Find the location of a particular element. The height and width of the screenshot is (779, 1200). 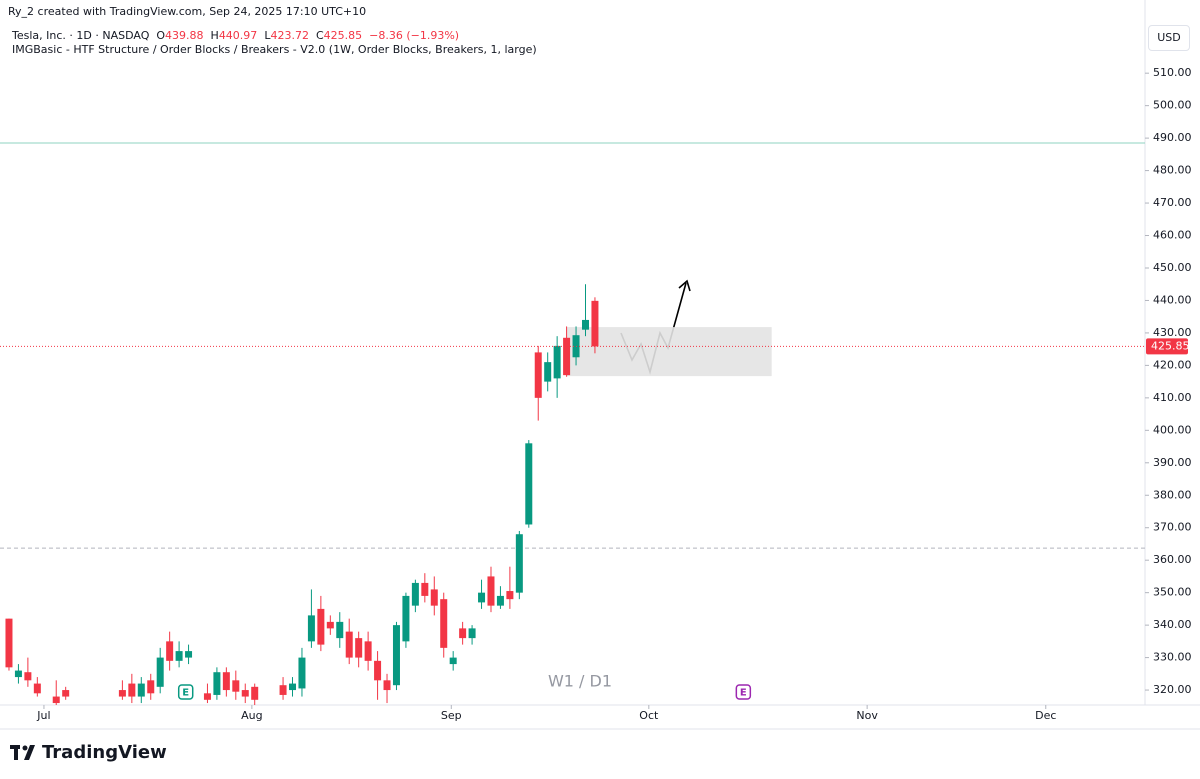

high-value: 440.97 is located at coordinates (238, 35).